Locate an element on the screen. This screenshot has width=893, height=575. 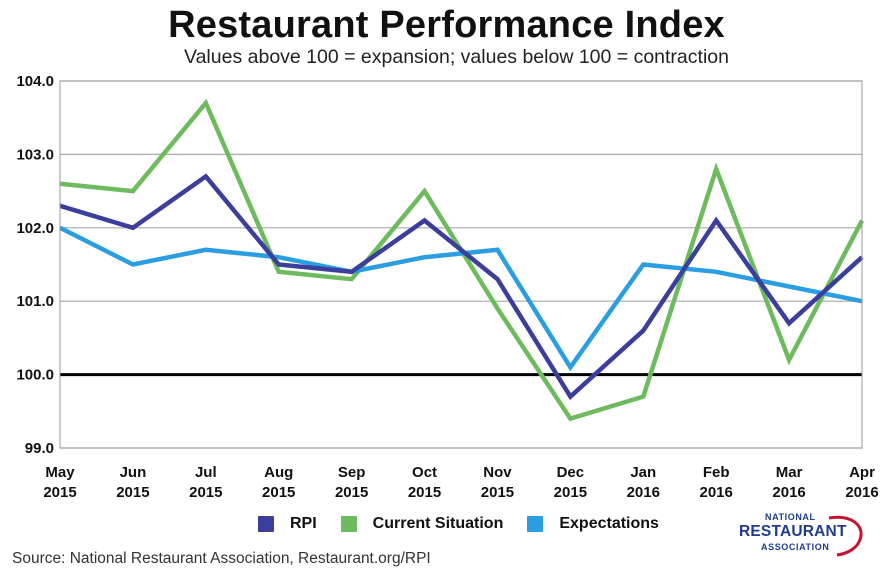
chart-title: Restaurant Performance Index is located at coordinates (446, 25).